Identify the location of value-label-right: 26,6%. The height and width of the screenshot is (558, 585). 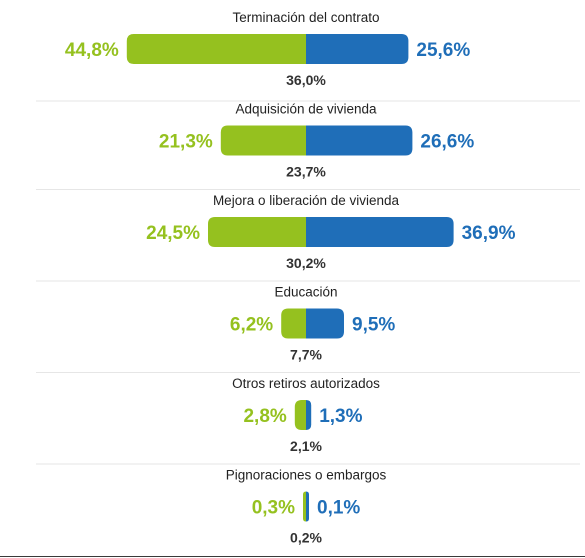
(447, 142).